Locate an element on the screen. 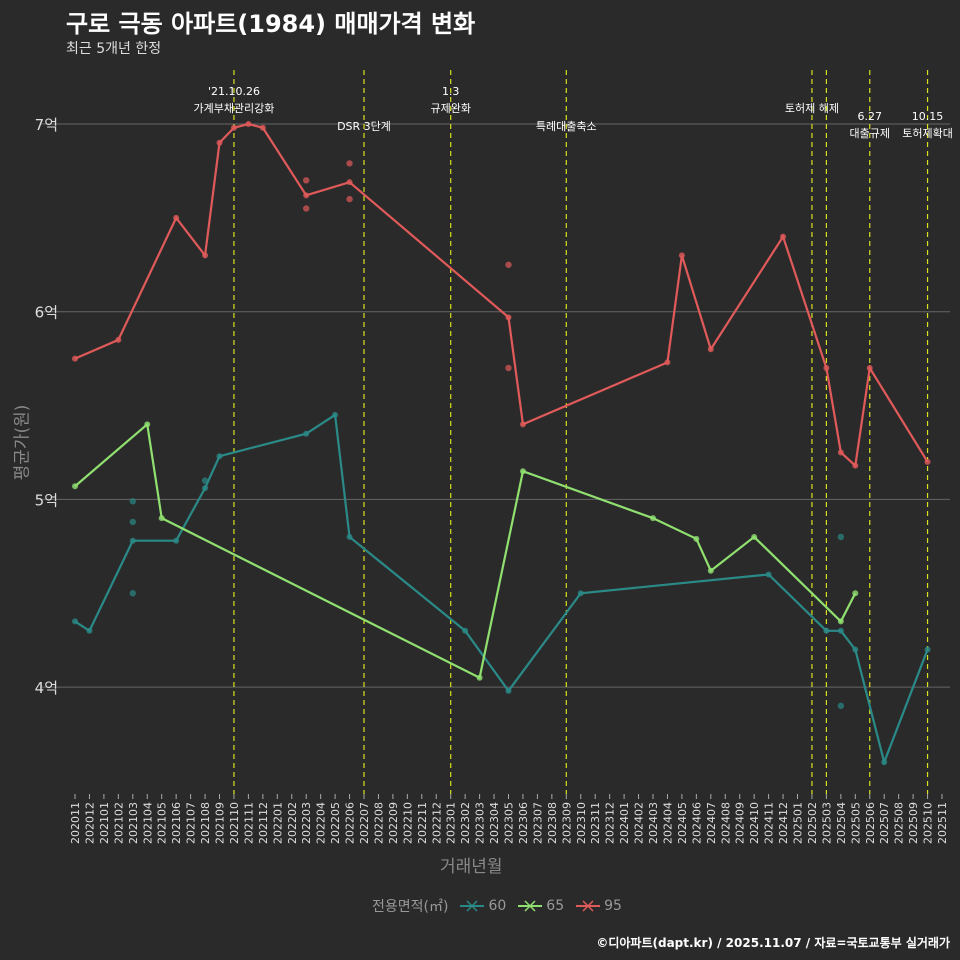  x-tick-label: 202410 is located at coordinates (754, 823).